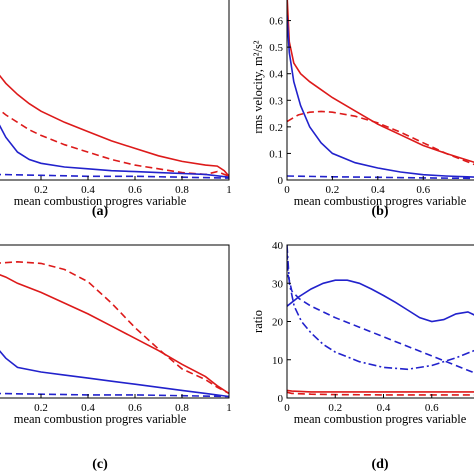 The image size is (474, 474). I want to click on panel-label: (a), so click(100, 211).